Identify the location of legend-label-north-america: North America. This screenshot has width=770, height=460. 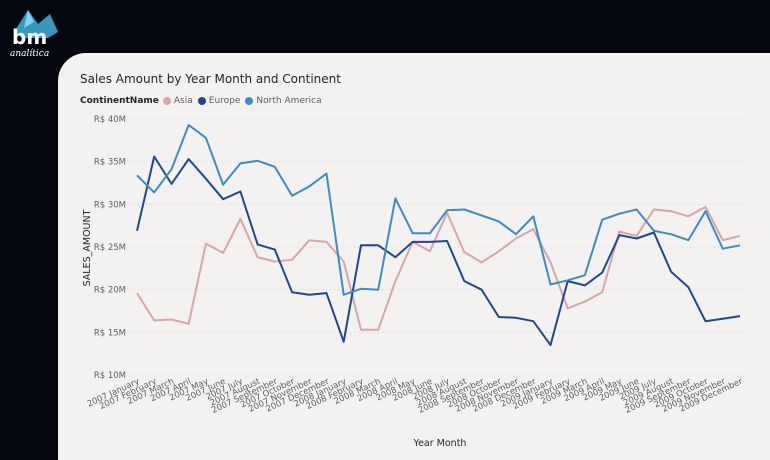
(289, 101).